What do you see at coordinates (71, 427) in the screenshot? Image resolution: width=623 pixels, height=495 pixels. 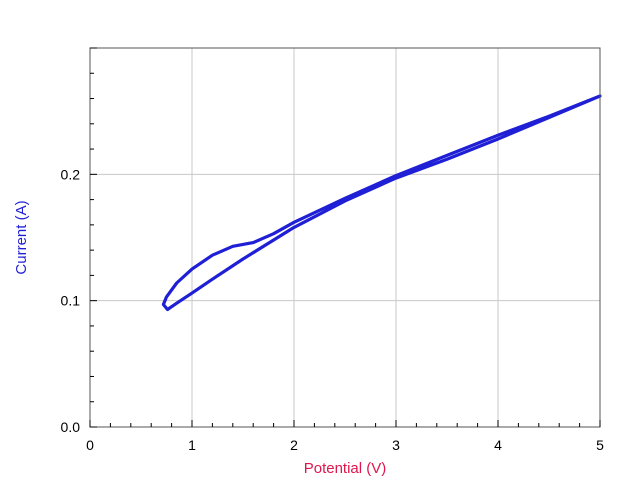 I see `y-tick-label: 0.0` at bounding box center [71, 427].